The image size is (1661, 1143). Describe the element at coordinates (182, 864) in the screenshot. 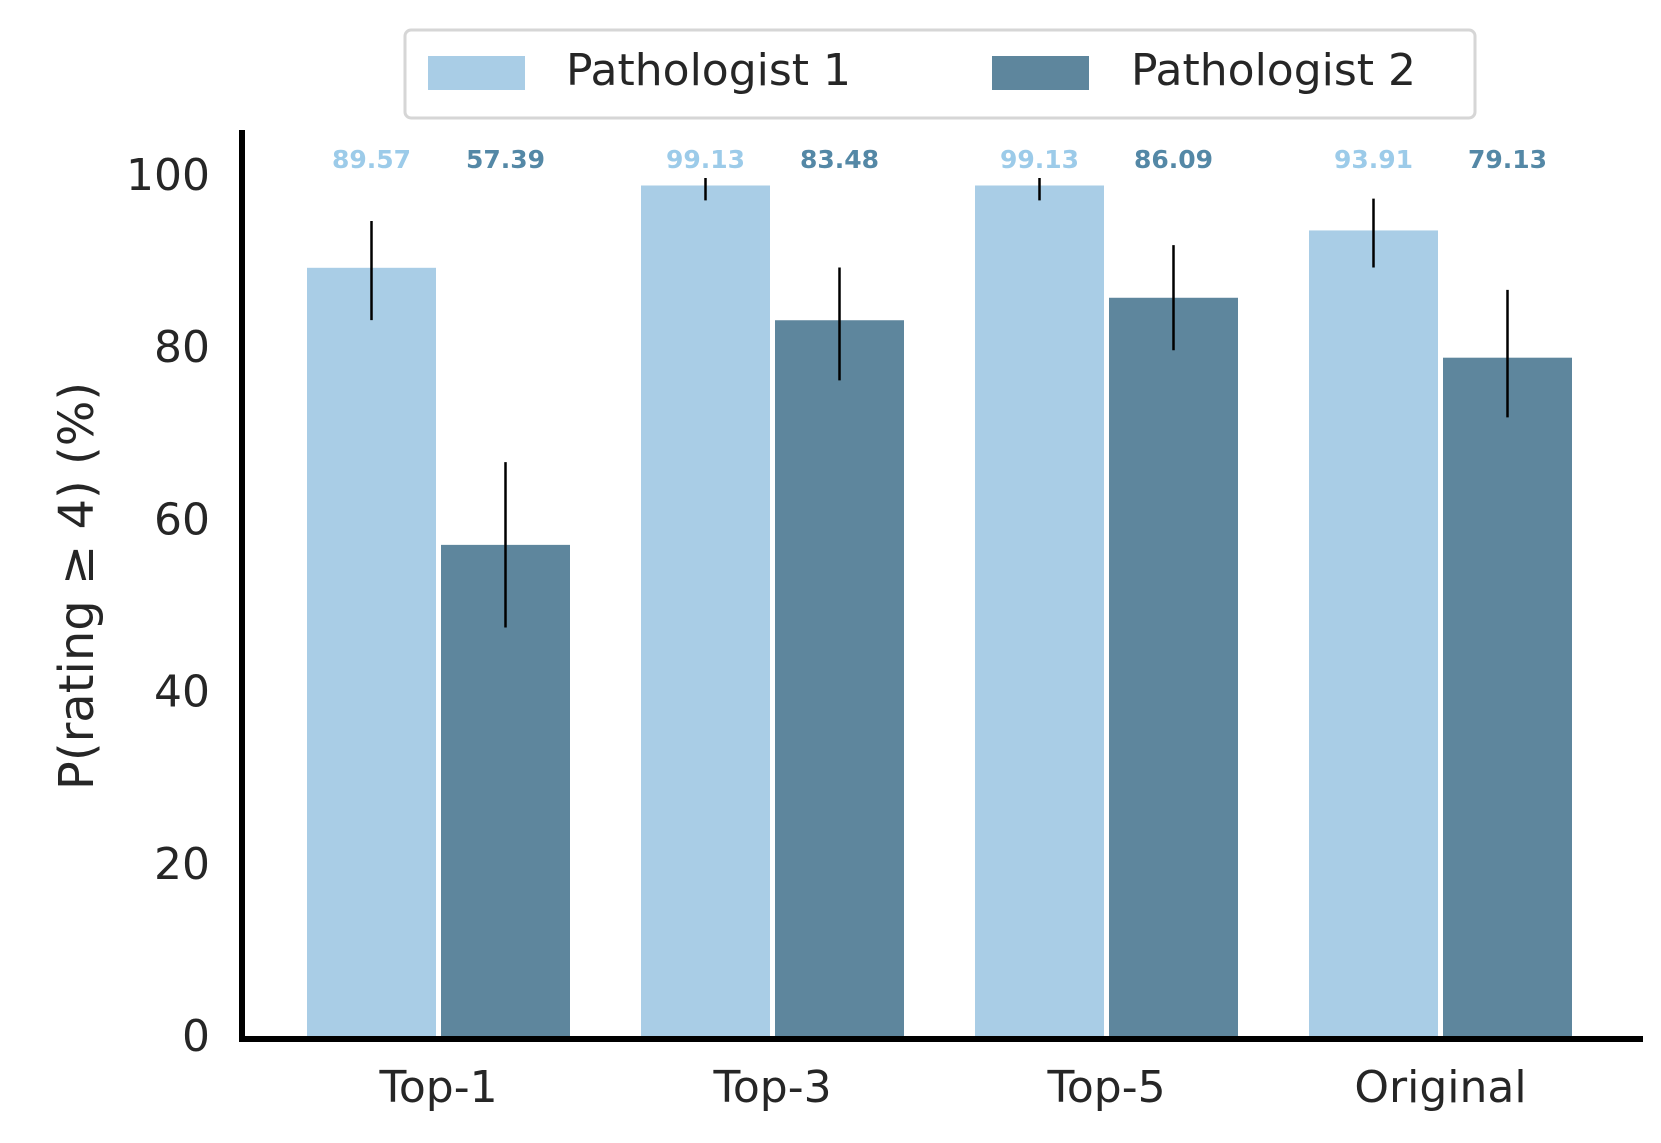

I see `y-tick-label: 20` at that location.